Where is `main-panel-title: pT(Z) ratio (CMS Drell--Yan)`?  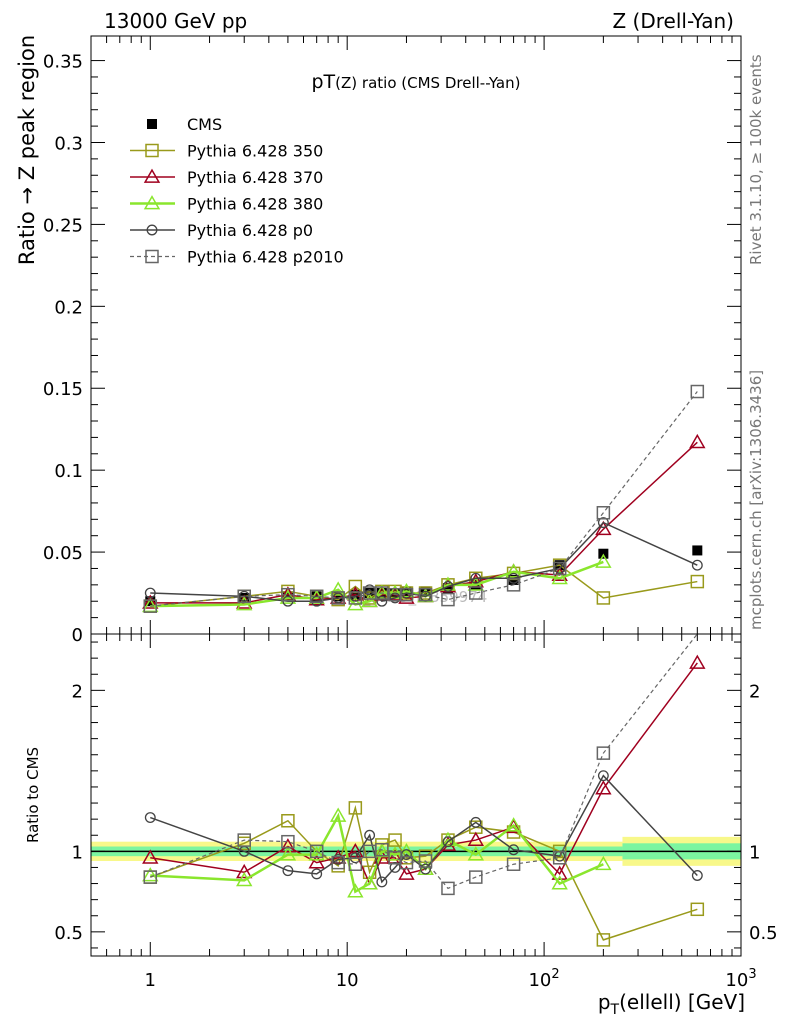 main-panel-title: pT(Z) ratio (CMS Drell--Yan) is located at coordinates (416, 82).